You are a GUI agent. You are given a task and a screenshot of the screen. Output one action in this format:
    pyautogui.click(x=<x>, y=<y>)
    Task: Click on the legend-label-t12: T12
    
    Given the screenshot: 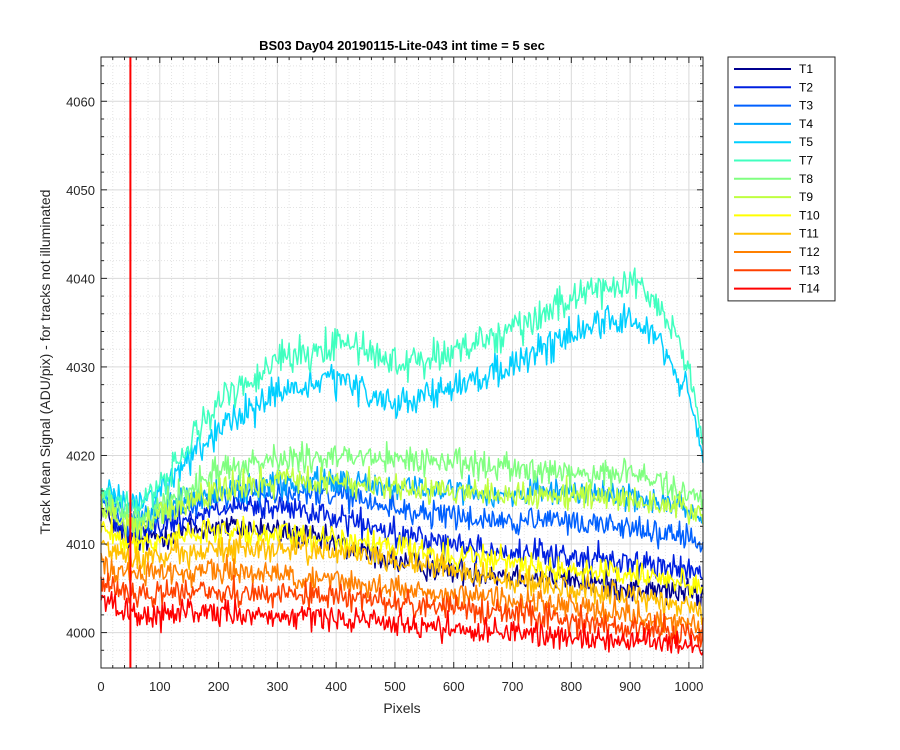 What is the action you would take?
    pyautogui.click(x=809, y=252)
    